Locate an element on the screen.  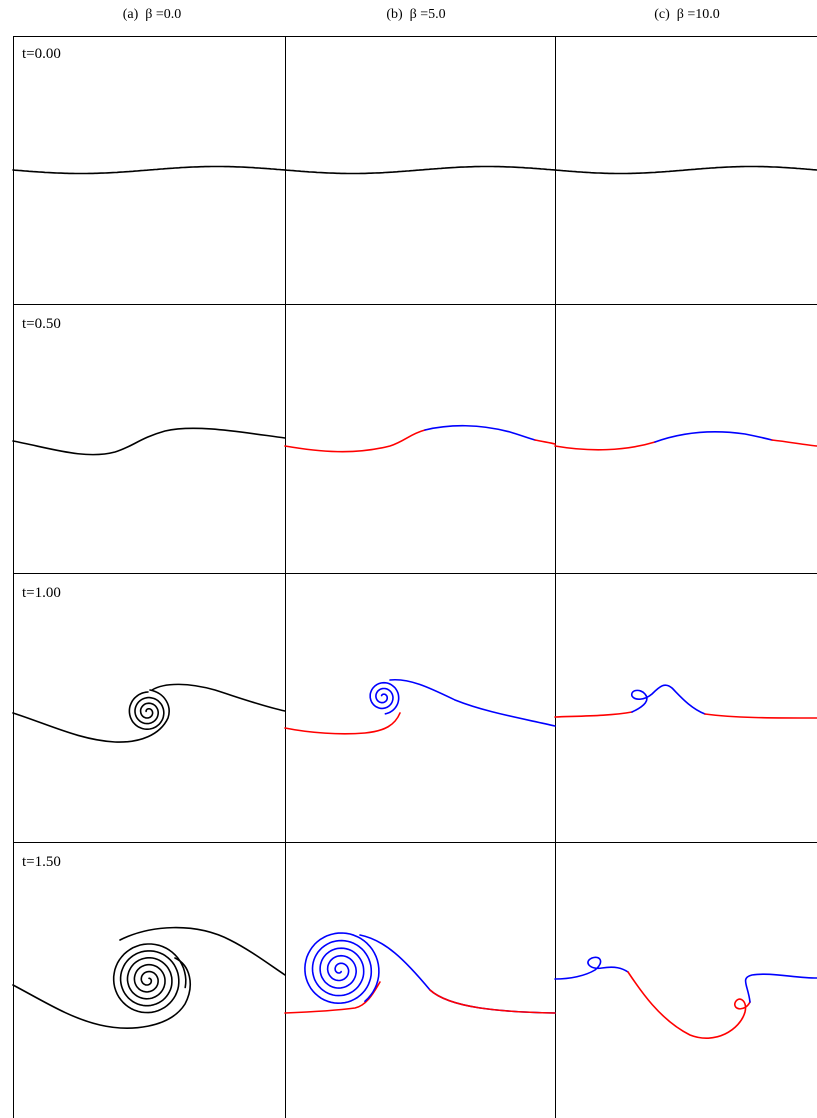
interface-c-t1-neg is located at coordinates (593, 714).